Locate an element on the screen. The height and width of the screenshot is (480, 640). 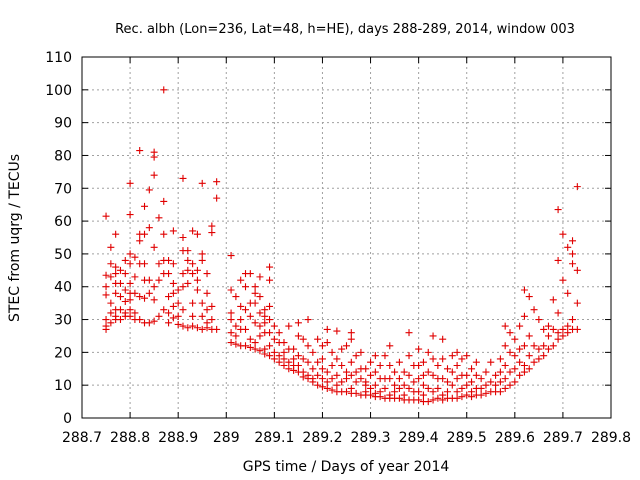
y-tick-label: 50 is located at coordinates (63, 255).